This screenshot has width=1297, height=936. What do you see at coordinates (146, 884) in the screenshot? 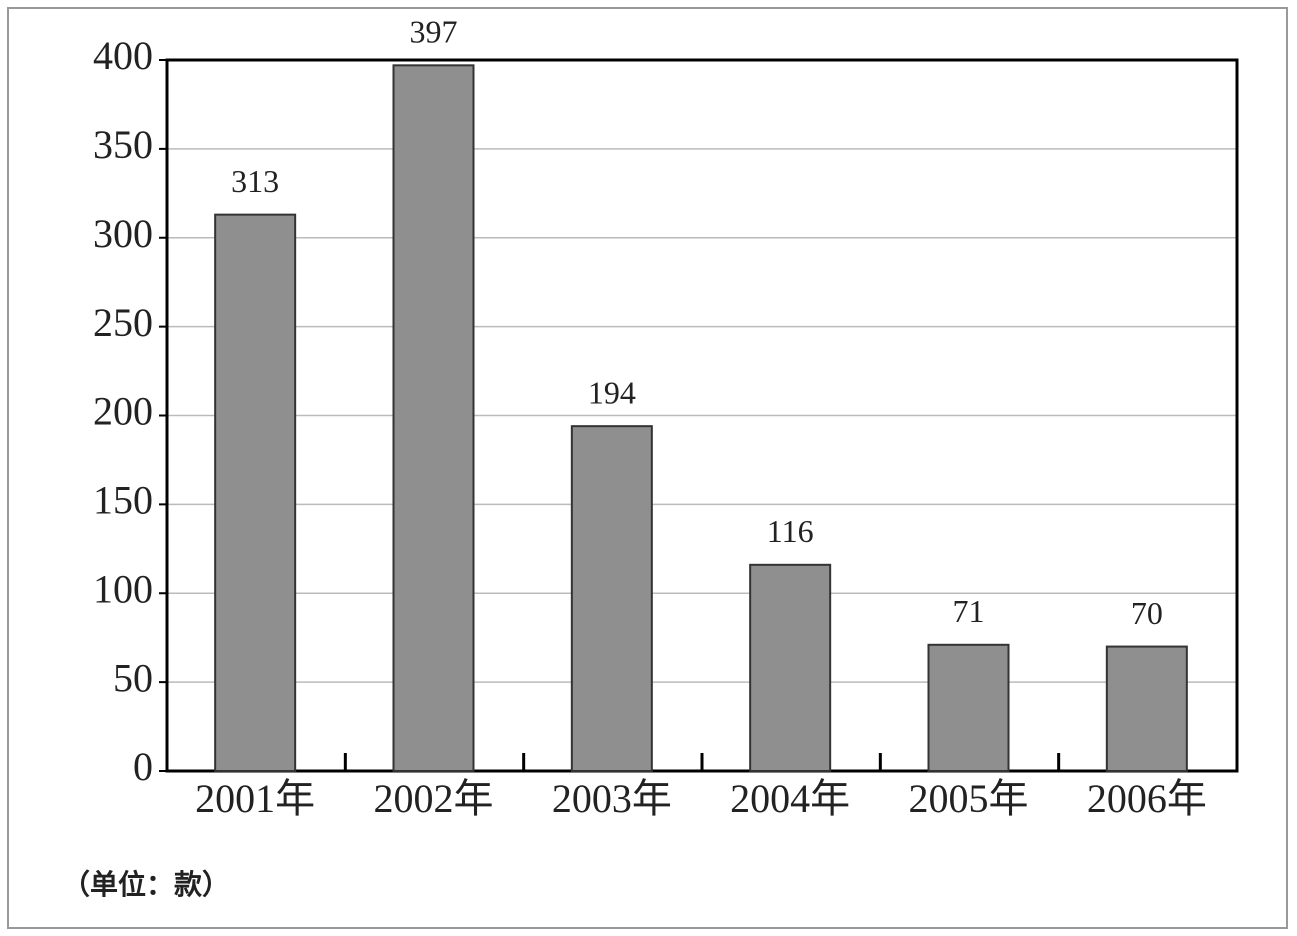
I see `unit-note: （单位：款）` at bounding box center [146, 884].